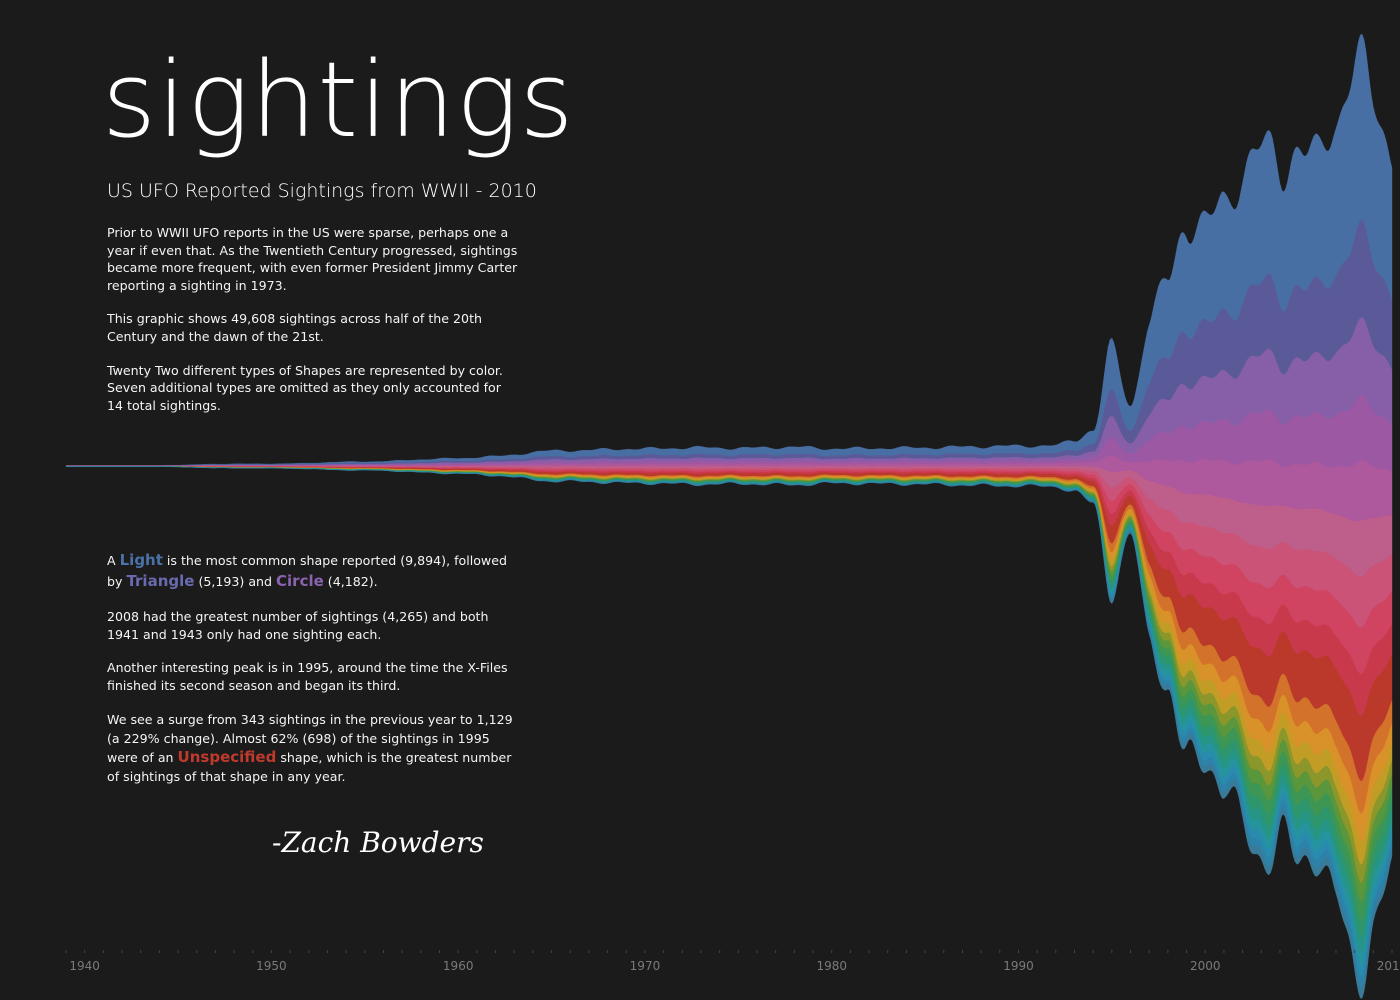  Describe the element at coordinates (350, 581) in the screenshot. I see `findings-text-fragment: (4,182).` at that location.